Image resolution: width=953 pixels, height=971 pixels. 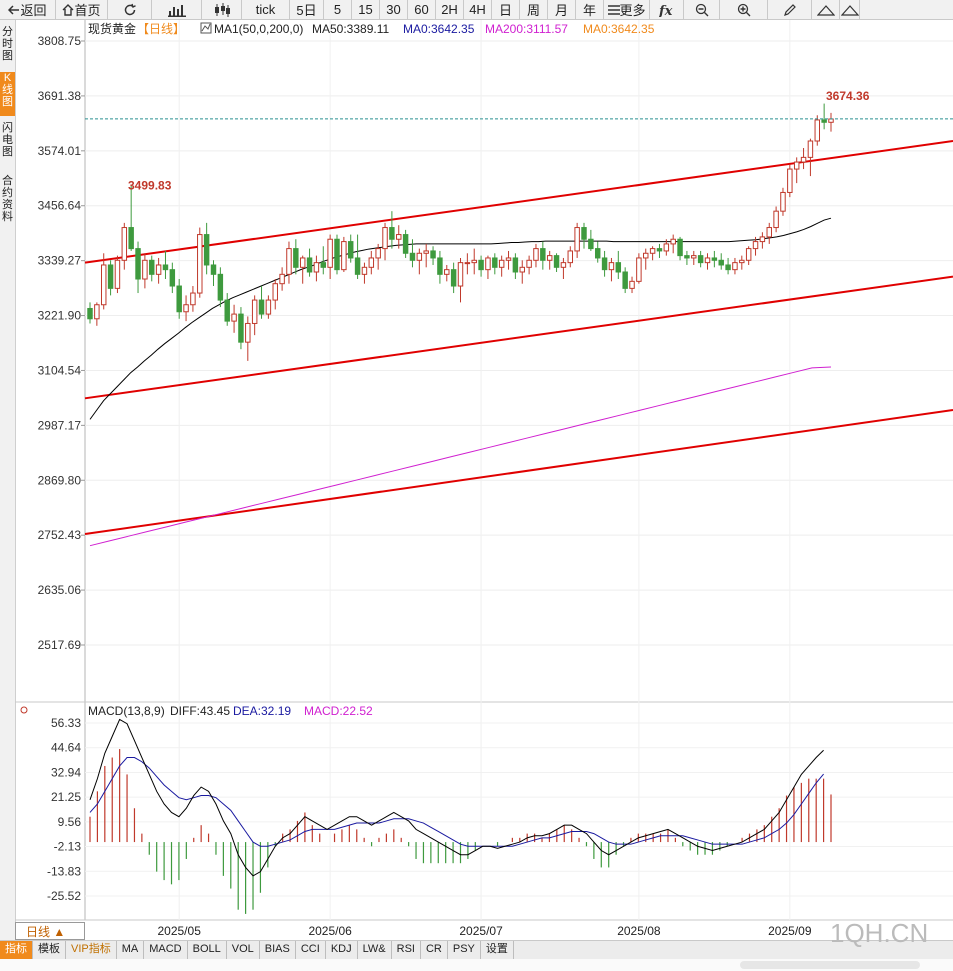 I want to click on toolbar-bar-chart-button, so click(x=177, y=9).